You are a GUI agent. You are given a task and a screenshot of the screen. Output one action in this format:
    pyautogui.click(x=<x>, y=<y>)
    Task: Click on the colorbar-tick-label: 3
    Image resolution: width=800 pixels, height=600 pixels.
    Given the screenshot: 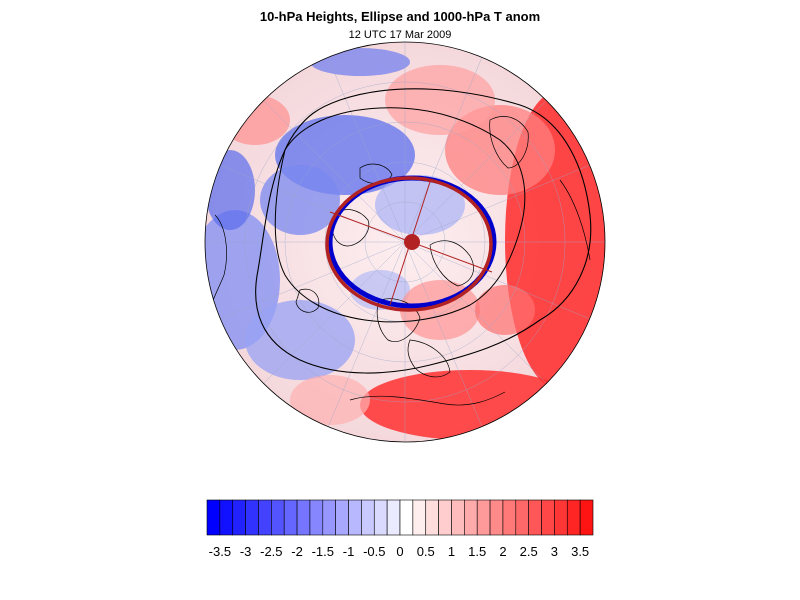 What is the action you would take?
    pyautogui.click(x=554, y=551)
    